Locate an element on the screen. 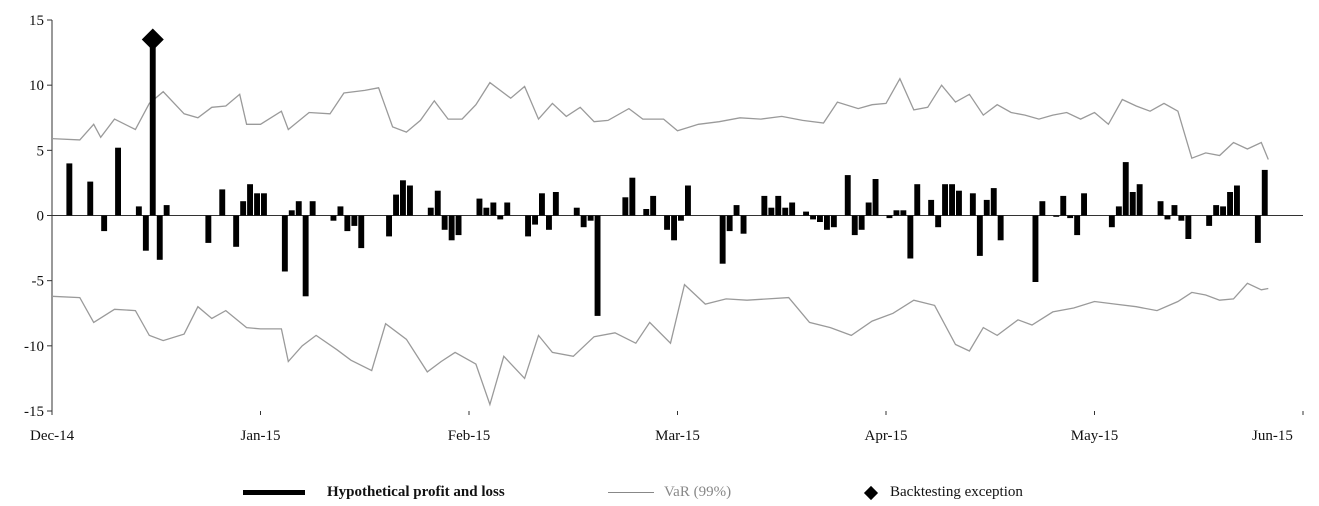 The height and width of the screenshot is (506, 1319). legend-var-label: VaR (99%) is located at coordinates (698, 492).